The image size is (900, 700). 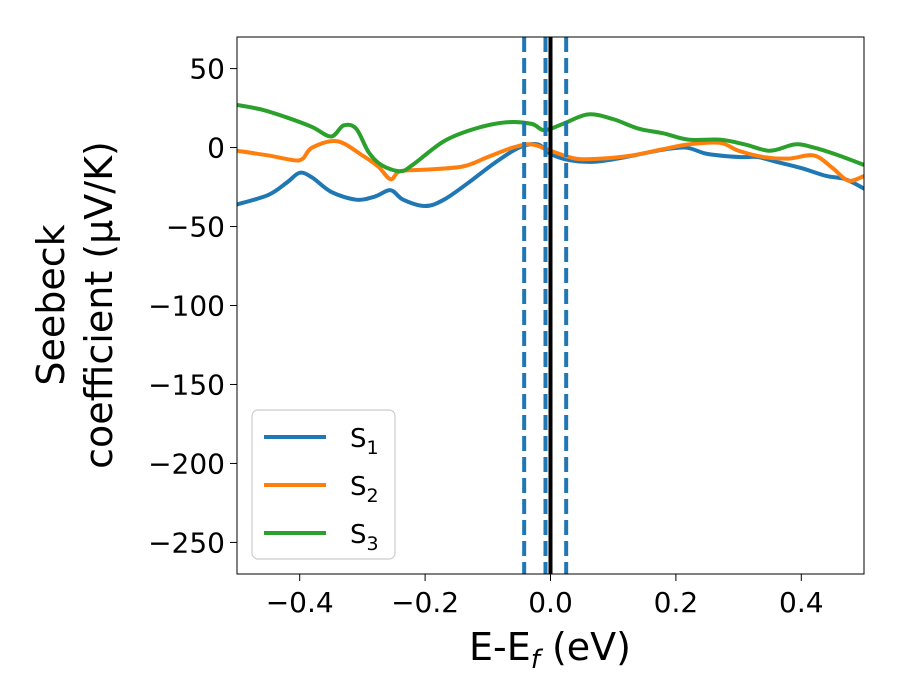 I want to click on x-tick-label: −0.2, so click(x=425, y=602).